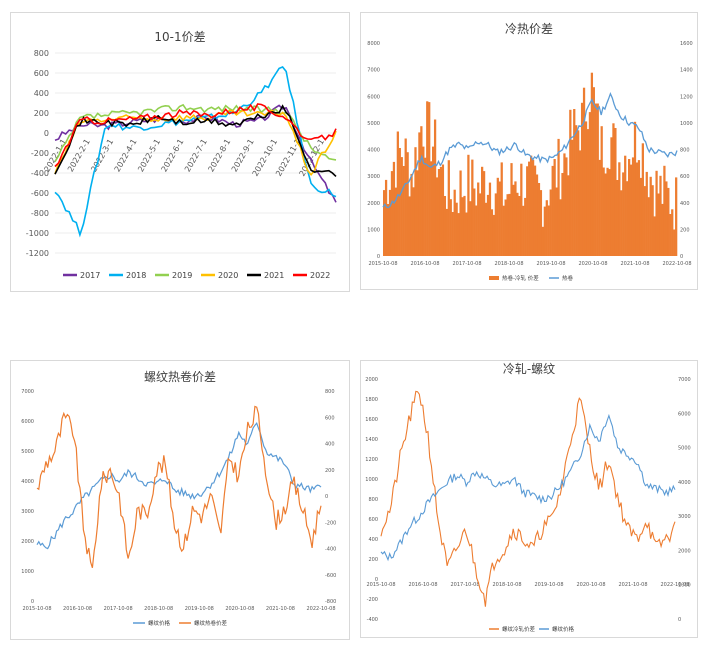  What do you see at coordinates (40, 213) in the screenshot?
I see `y-tick-label: -800` at bounding box center [40, 213].